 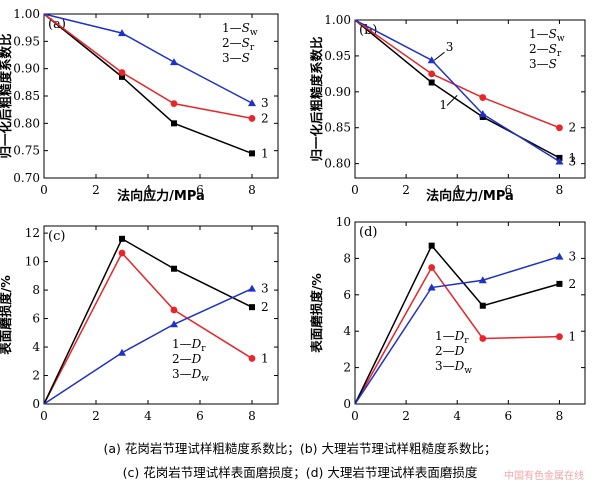 What do you see at coordinates (300, 448) in the screenshot?
I see `caption-line-1: (a) 花岗岩节理试样粗糙度系数比；(b) 大理岩节理试样粗糙度系数比；` at bounding box center [300, 448].